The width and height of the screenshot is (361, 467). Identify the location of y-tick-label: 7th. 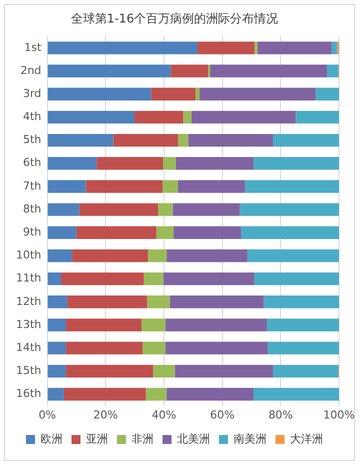
(32, 185).